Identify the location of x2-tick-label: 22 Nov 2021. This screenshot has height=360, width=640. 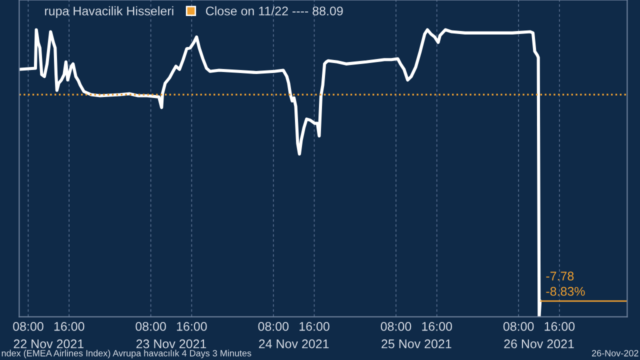
(49, 343).